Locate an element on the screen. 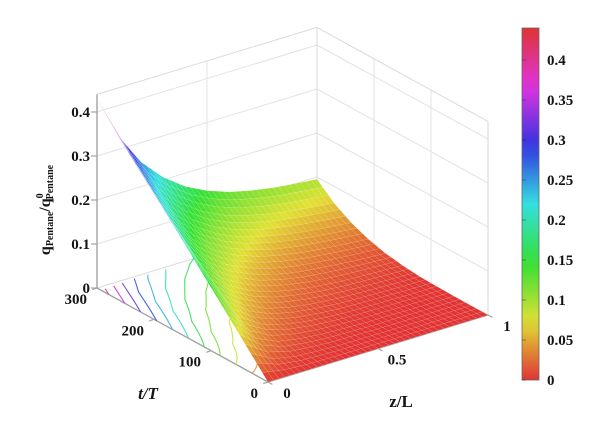 The height and width of the screenshot is (428, 600). y-axis-label: t/T is located at coordinates (148, 393).